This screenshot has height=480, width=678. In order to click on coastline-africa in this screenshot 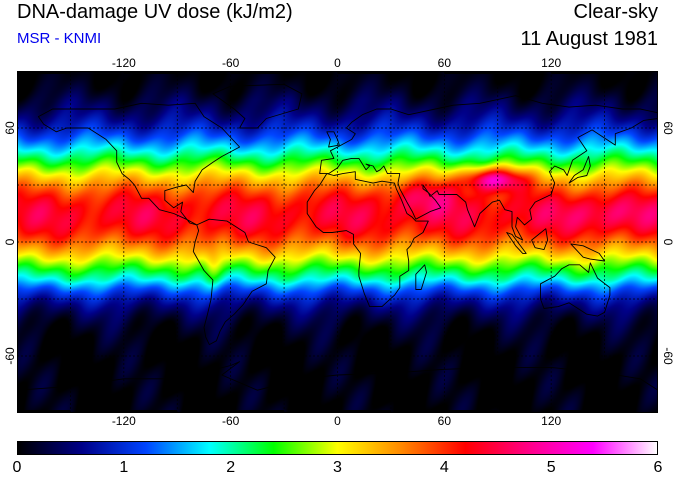, I will do `click(367, 239)`.